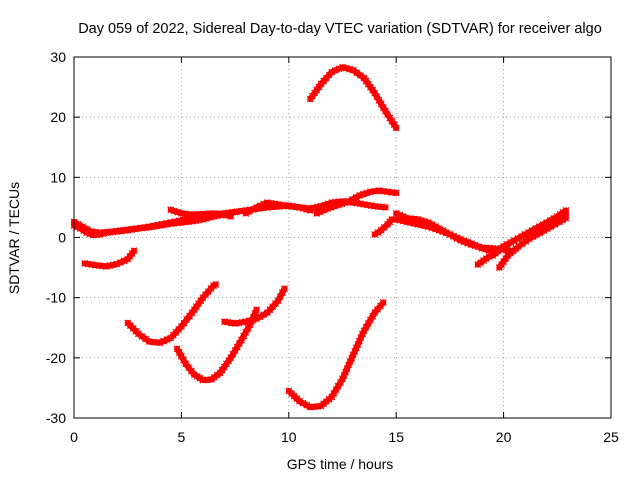  I want to click on series-arc-peak, so click(353, 97).